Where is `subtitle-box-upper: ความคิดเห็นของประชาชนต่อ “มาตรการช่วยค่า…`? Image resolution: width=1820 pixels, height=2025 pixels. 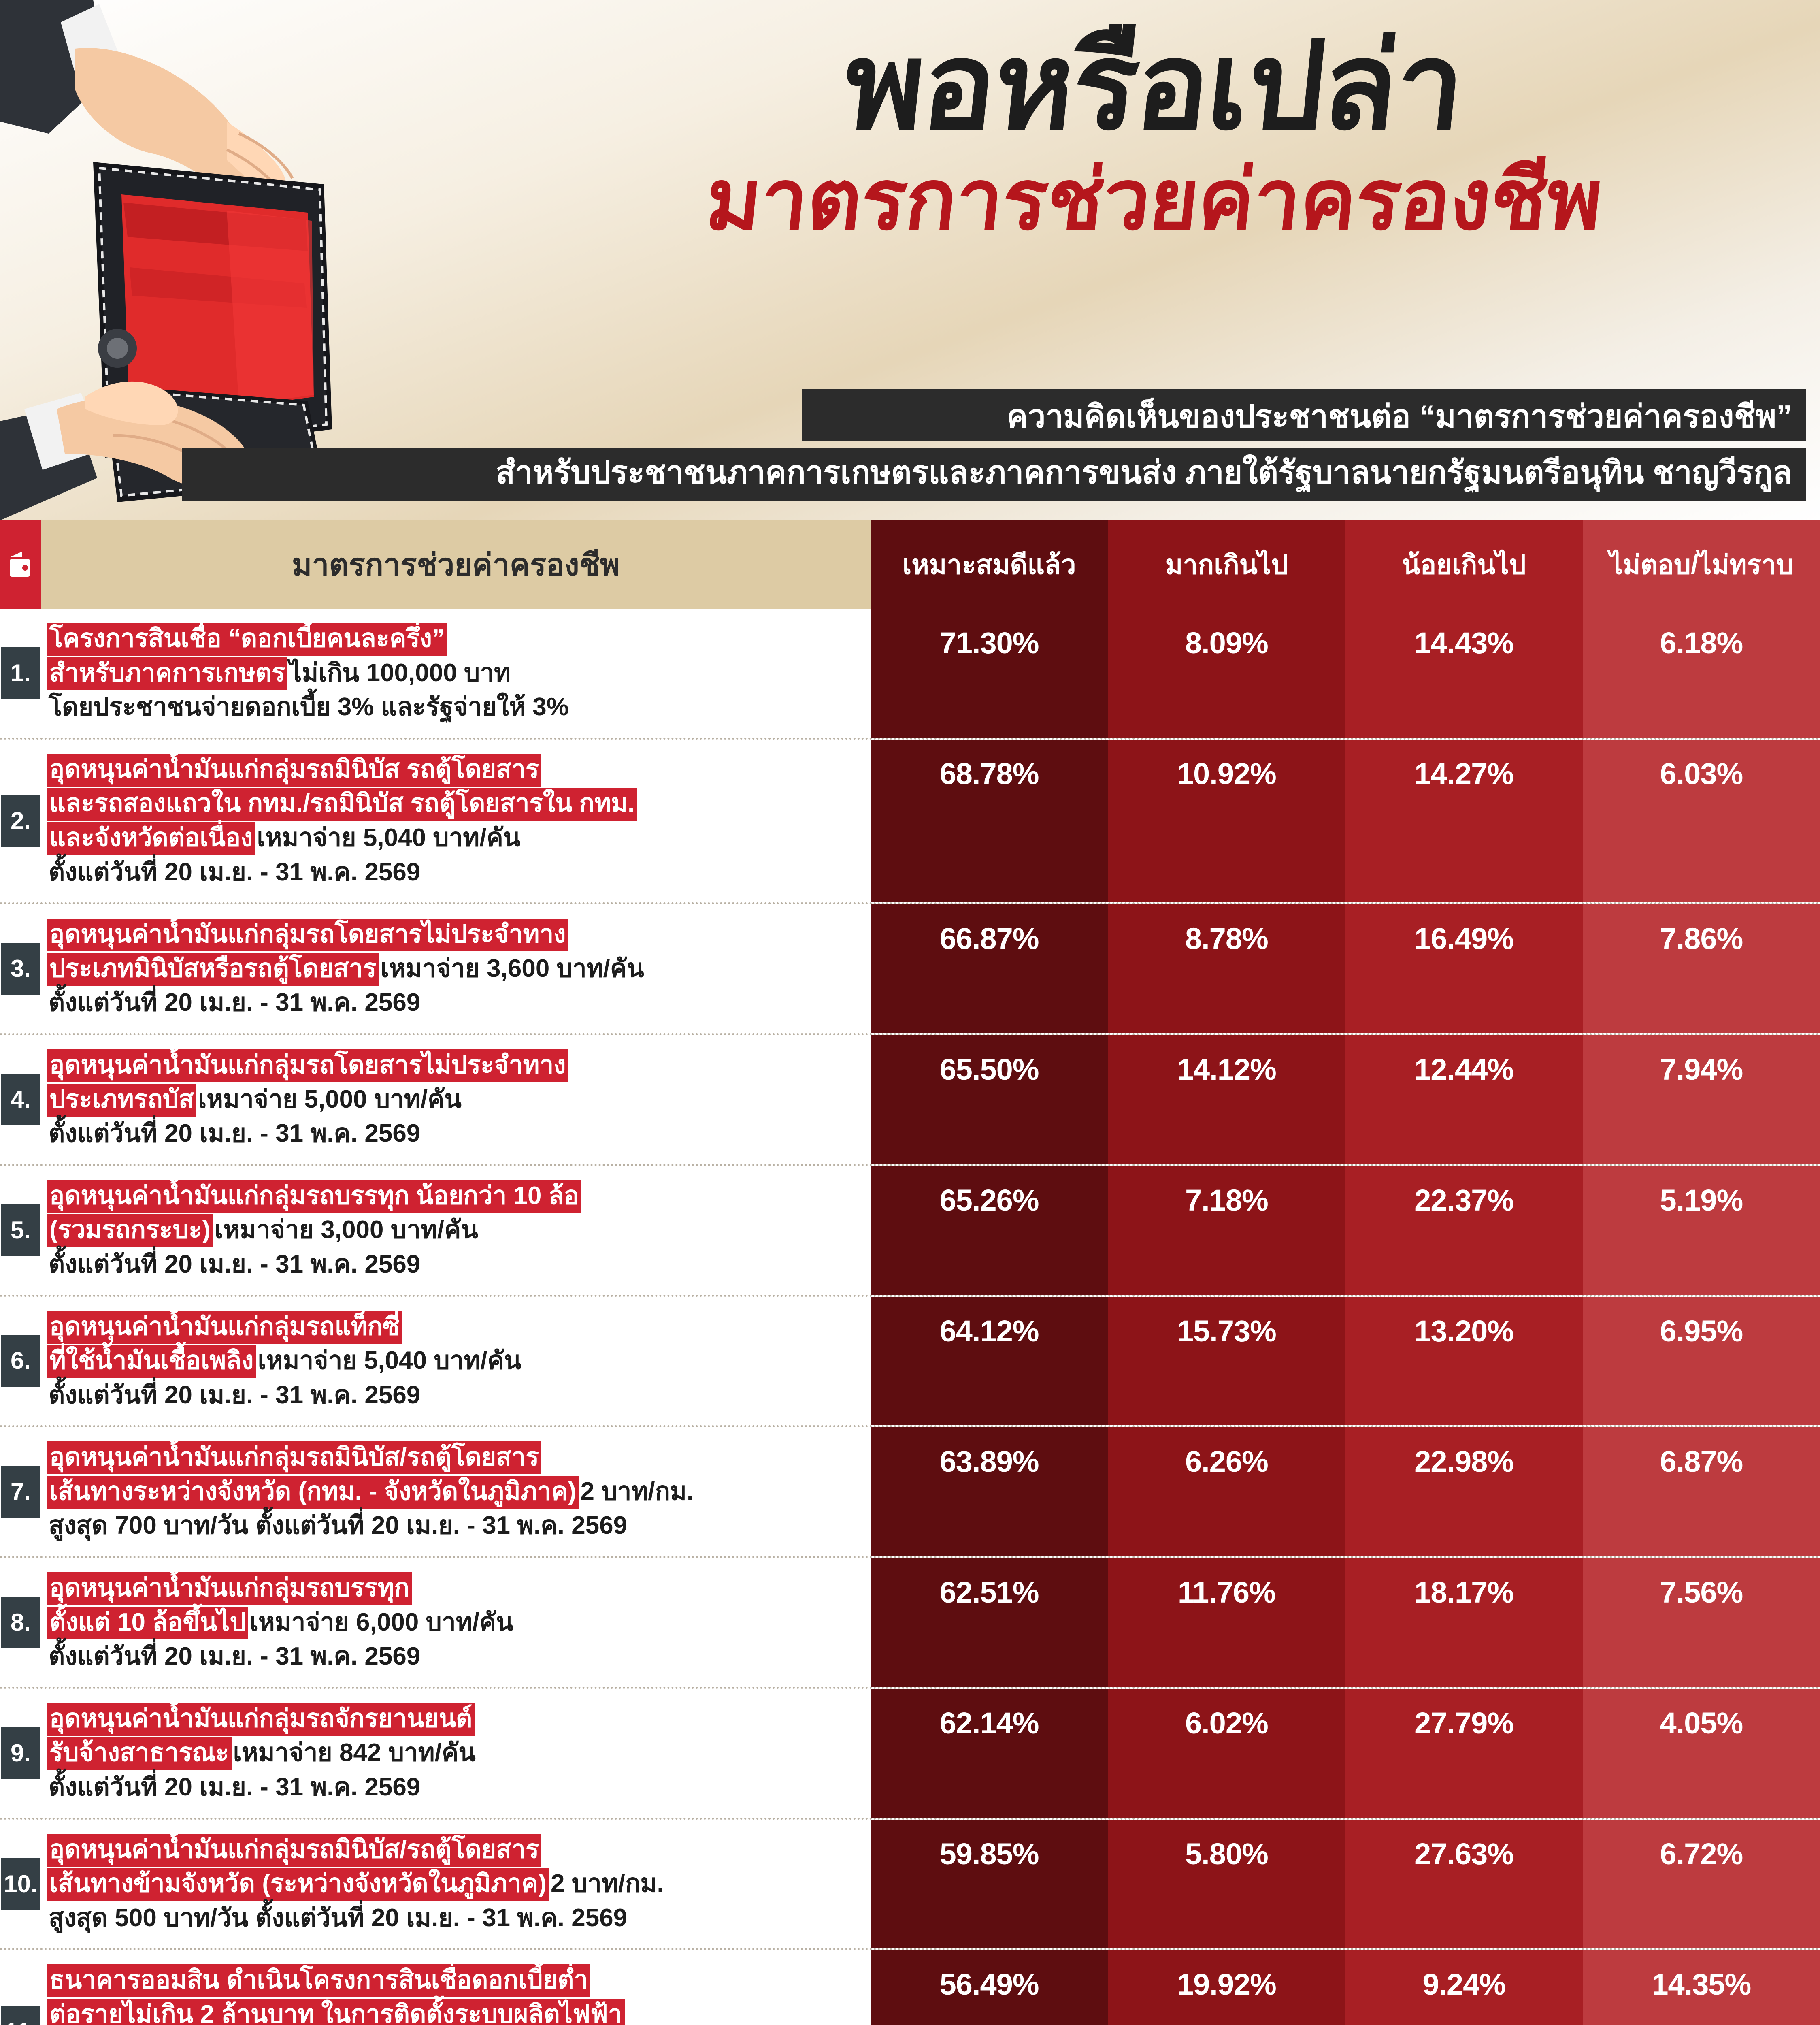 subtitle-box-upper: ความคิดเห็นของประชาชนต่อ “มาตรการช่วยค่า… is located at coordinates (1304, 415).